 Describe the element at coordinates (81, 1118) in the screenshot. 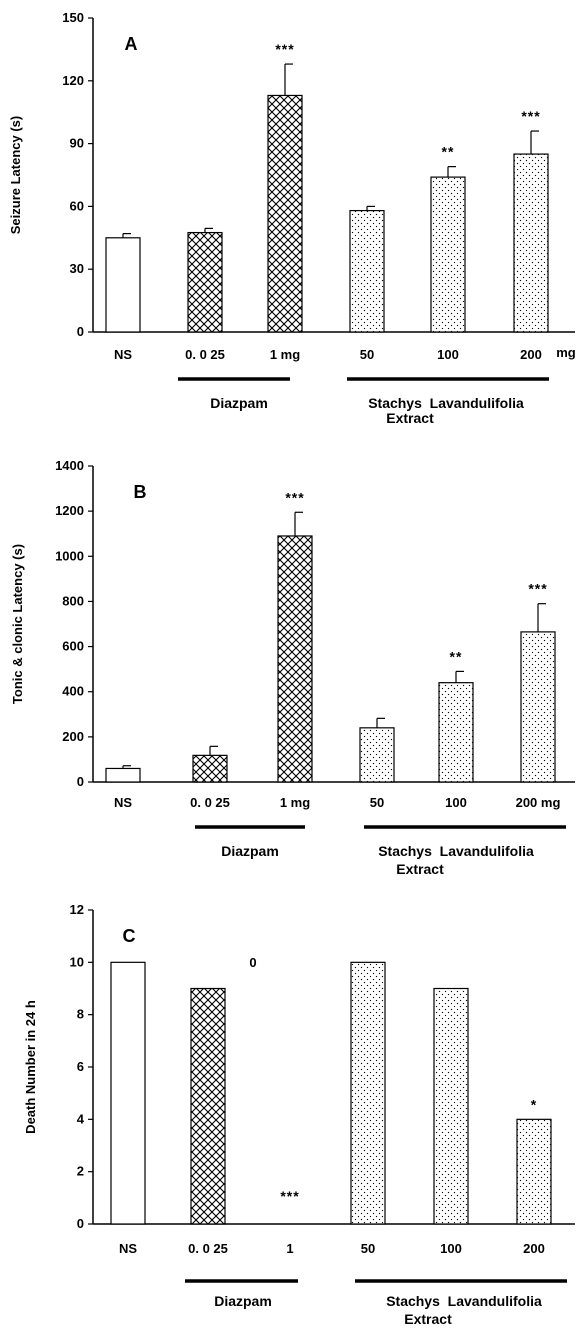

I see `y-tick-label: 4` at that location.